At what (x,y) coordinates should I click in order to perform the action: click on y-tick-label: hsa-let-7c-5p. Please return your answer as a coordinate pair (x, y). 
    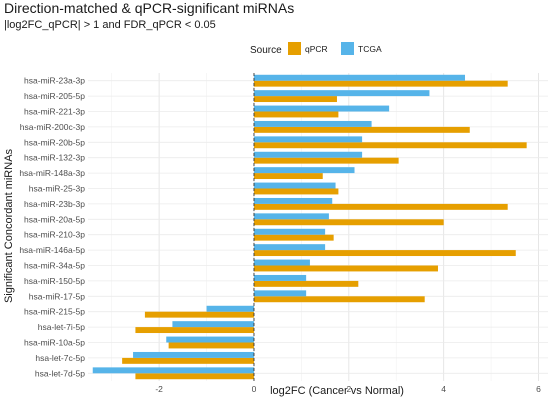
    Looking at the image, I should click on (60, 358).